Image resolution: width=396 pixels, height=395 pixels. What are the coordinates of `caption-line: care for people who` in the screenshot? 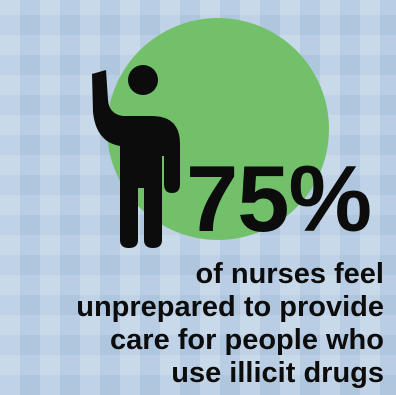 It's located at (247, 340).